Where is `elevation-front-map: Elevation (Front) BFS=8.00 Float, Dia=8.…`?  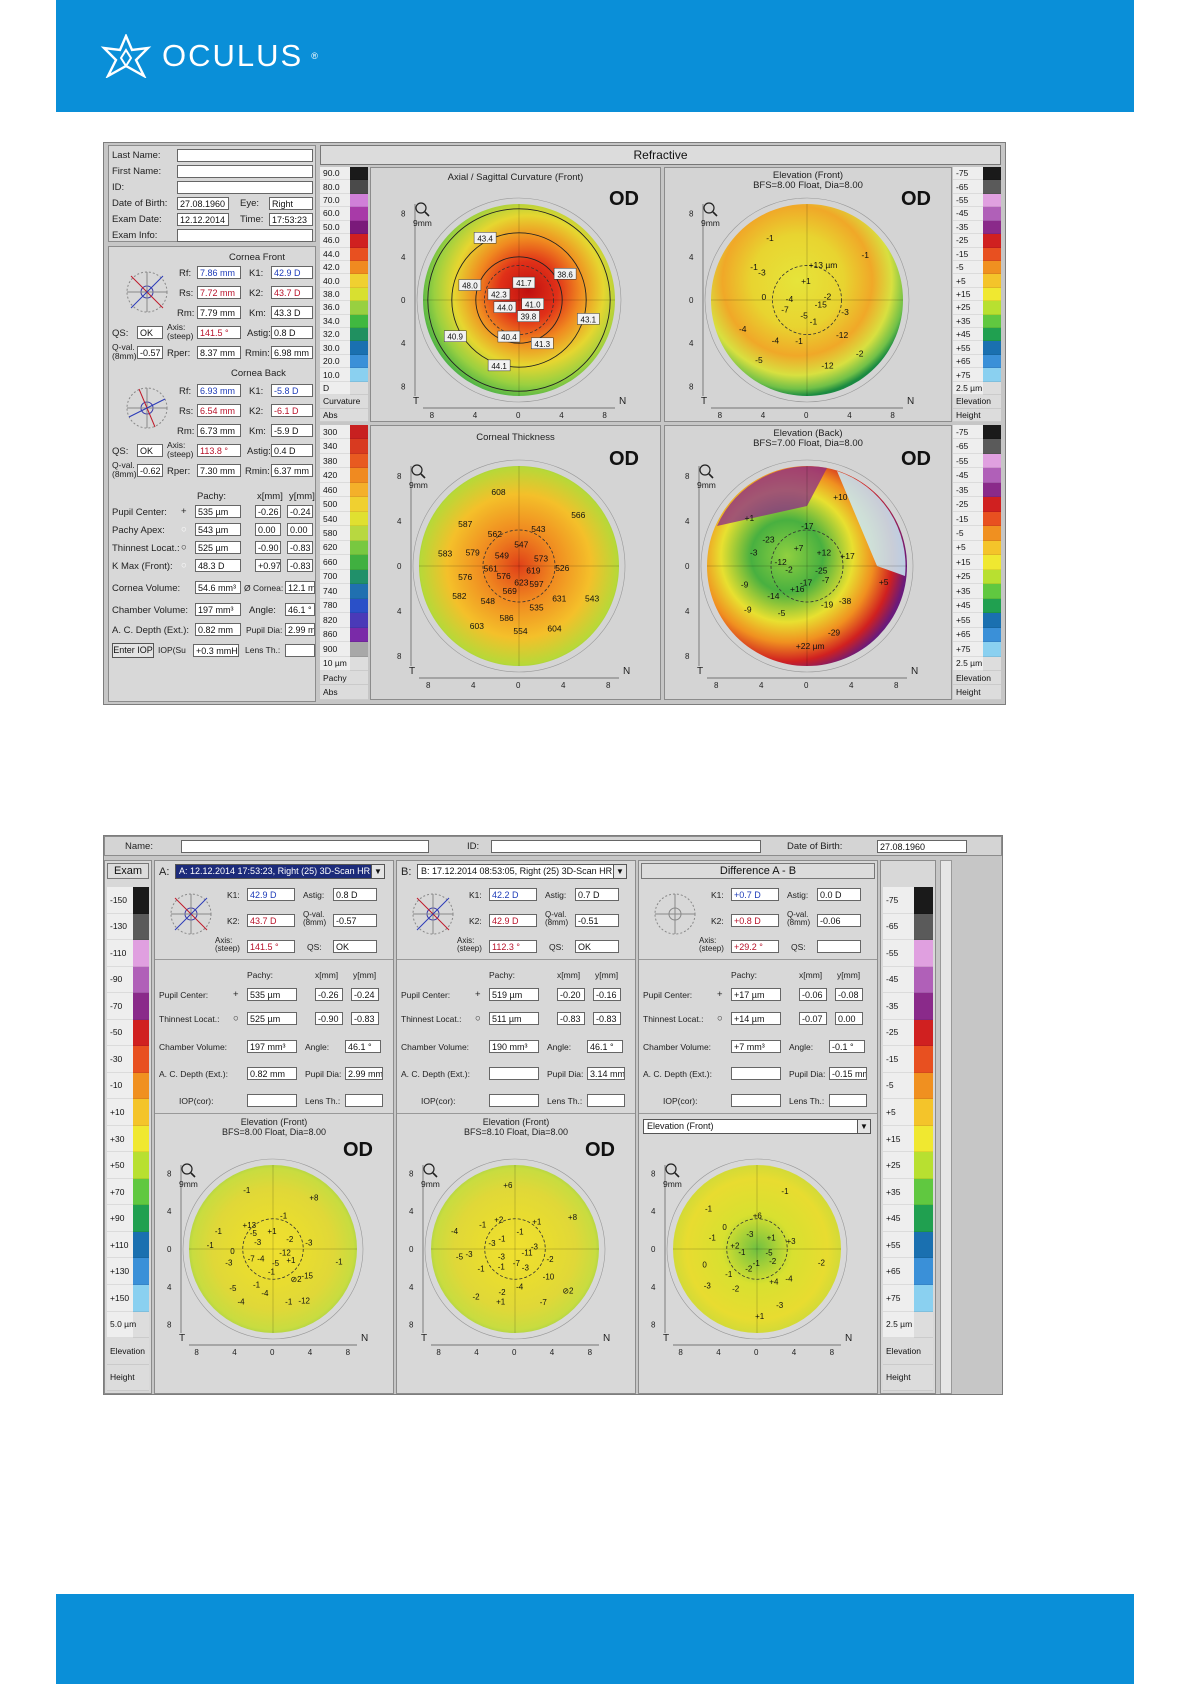 elevation-front-map: Elevation (Front) BFS=8.00 Float, Dia=8.… is located at coordinates (808, 294).